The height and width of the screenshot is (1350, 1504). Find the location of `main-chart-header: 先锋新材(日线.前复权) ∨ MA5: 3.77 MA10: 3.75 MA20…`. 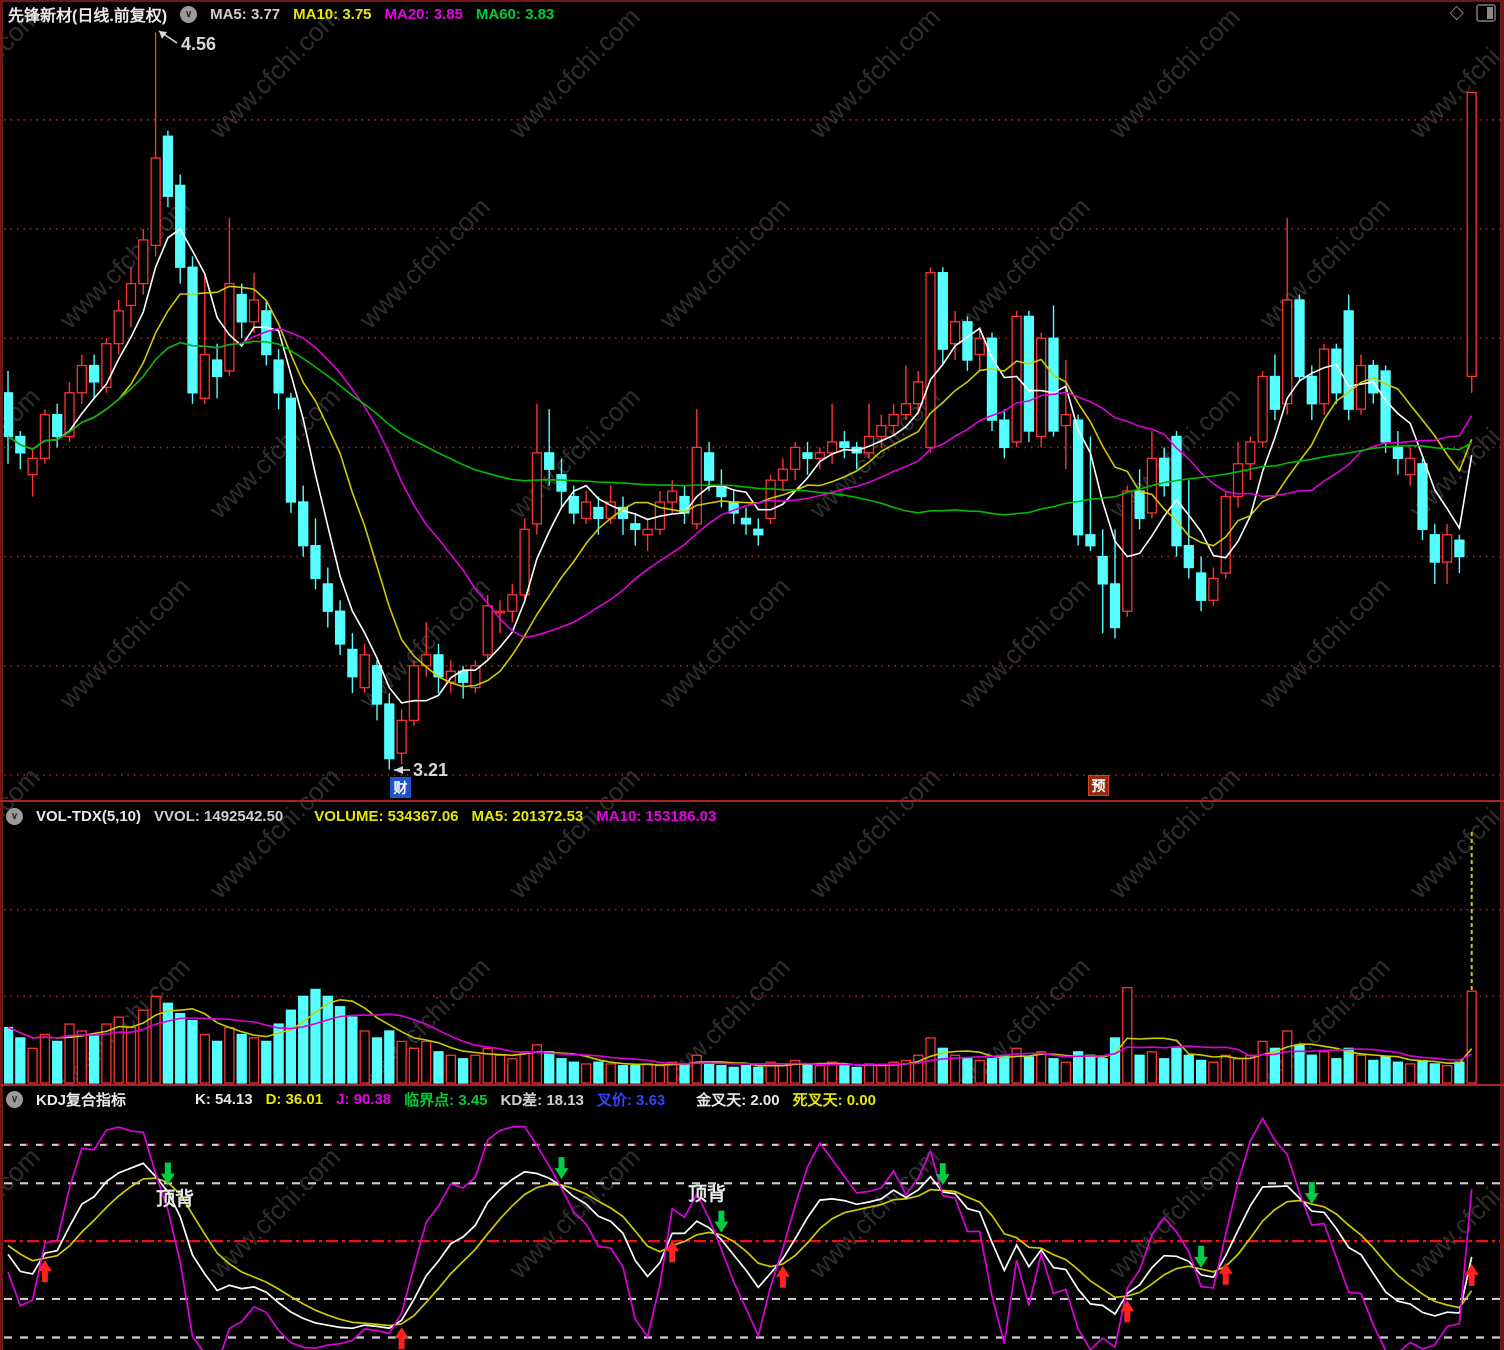

main-chart-header: 先锋新材(日线.前复权) ∨ MA5: 3.77 MA10: 3.75 MA20… is located at coordinates (281, 14).